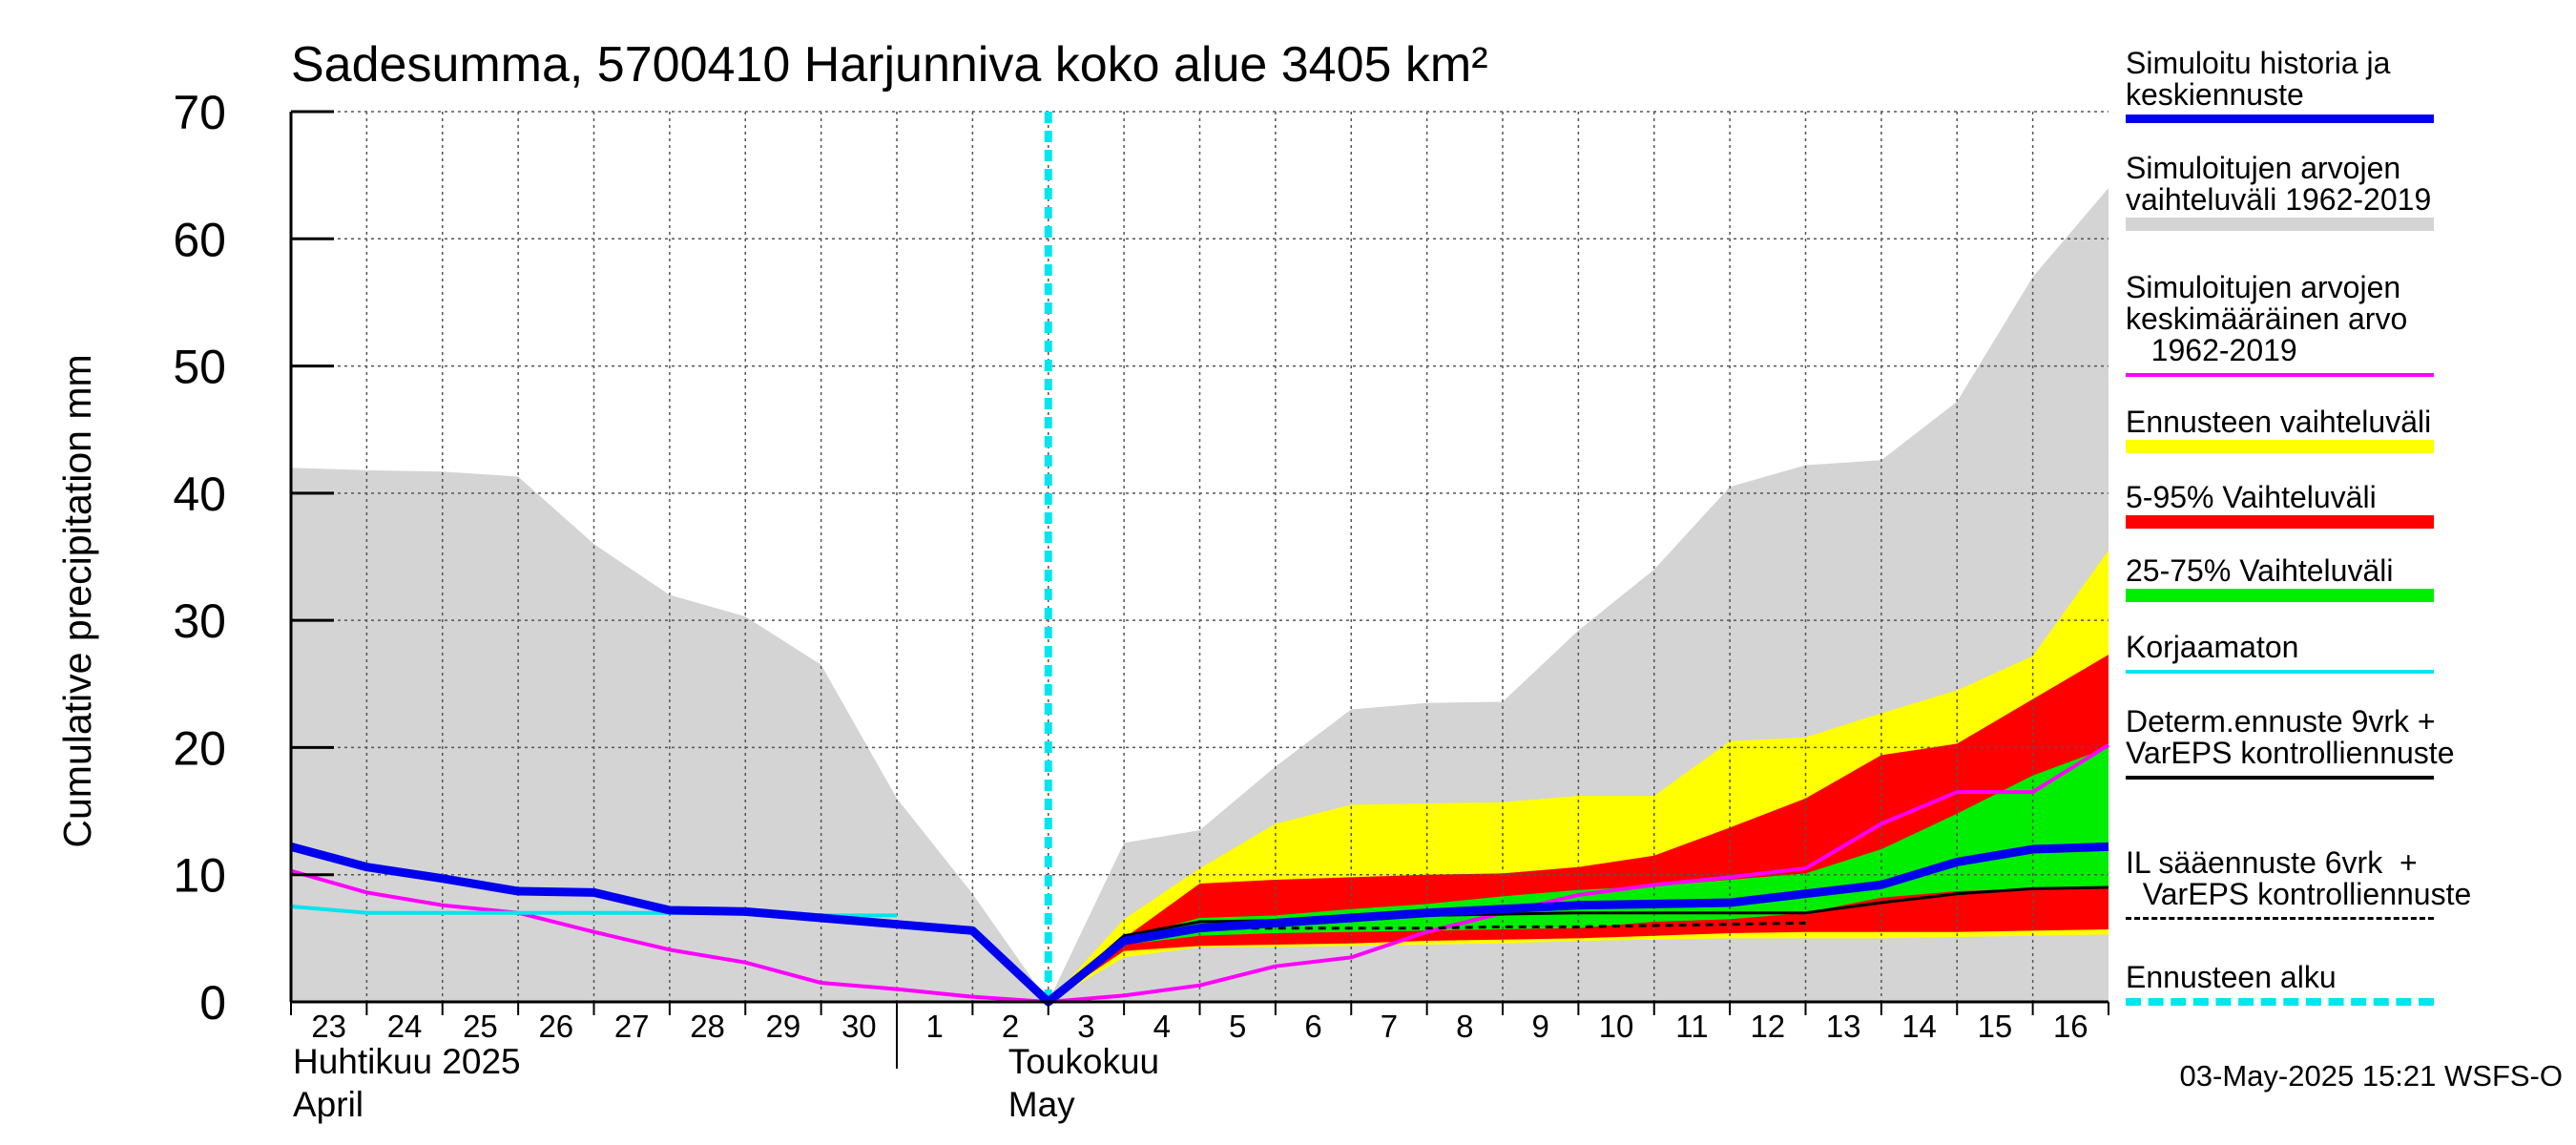 The height and width of the screenshot is (1145, 2576). I want to click on x-day-label: 8, so click(1464, 1026).